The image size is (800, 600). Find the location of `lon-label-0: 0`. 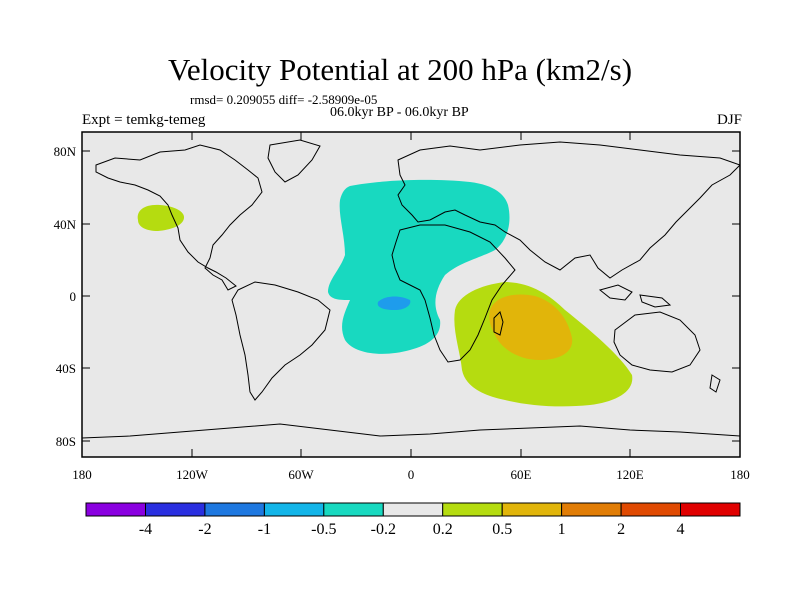

lon-label-0: 0 is located at coordinates (411, 474).